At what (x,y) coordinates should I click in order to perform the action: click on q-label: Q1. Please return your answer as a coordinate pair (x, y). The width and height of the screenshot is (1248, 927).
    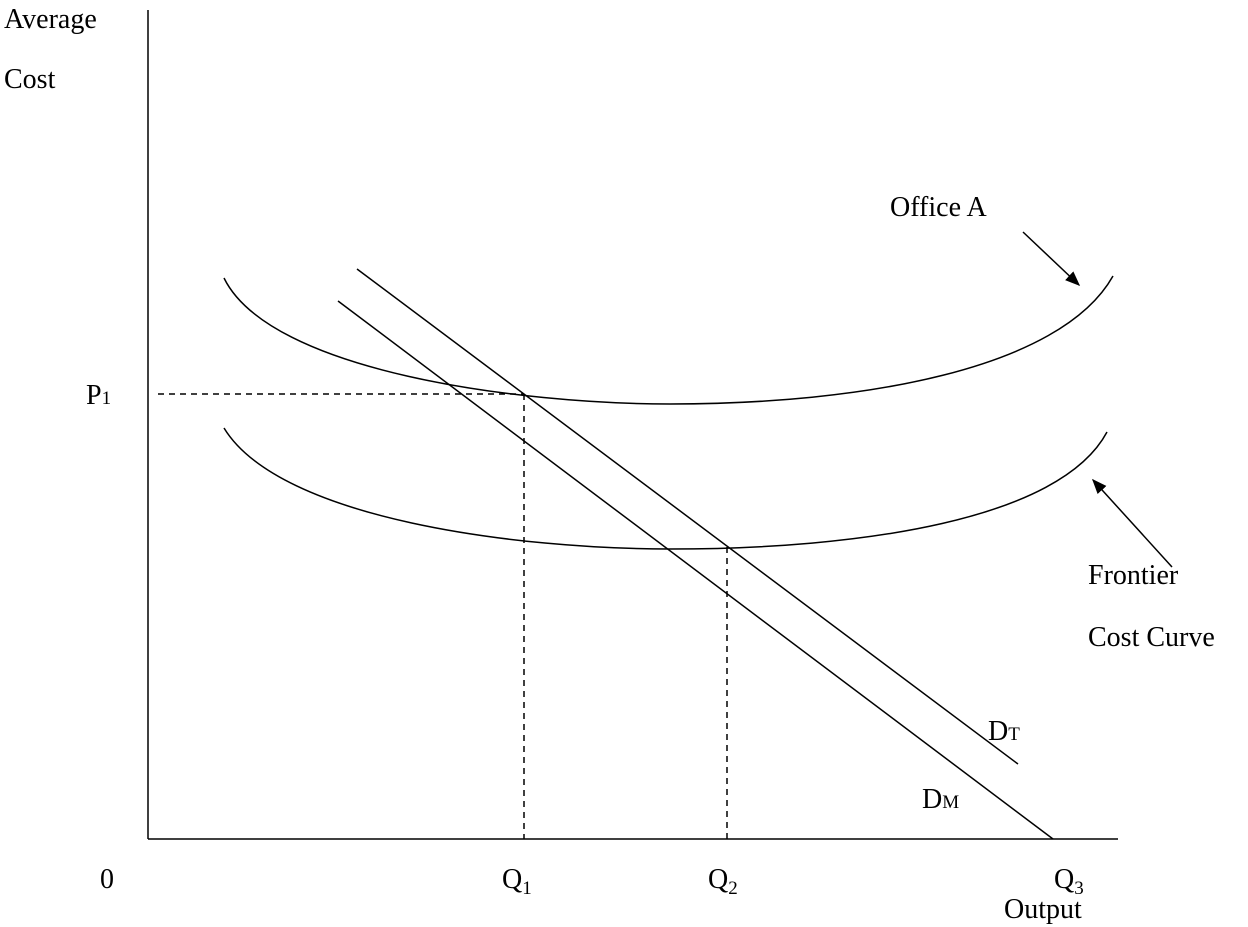
    Looking at the image, I should click on (517, 881).